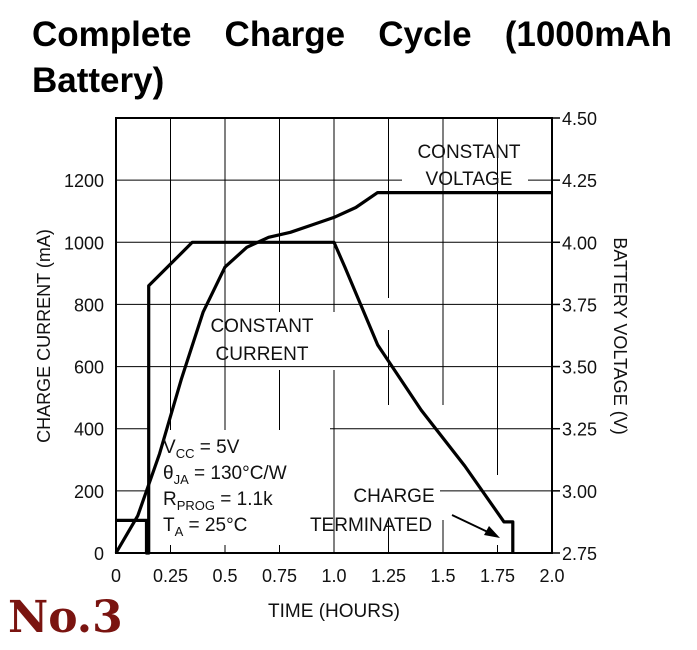 The width and height of the screenshot is (697, 650). What do you see at coordinates (551, 576) in the screenshot?
I see `x-tick-label: 2.0` at bounding box center [551, 576].